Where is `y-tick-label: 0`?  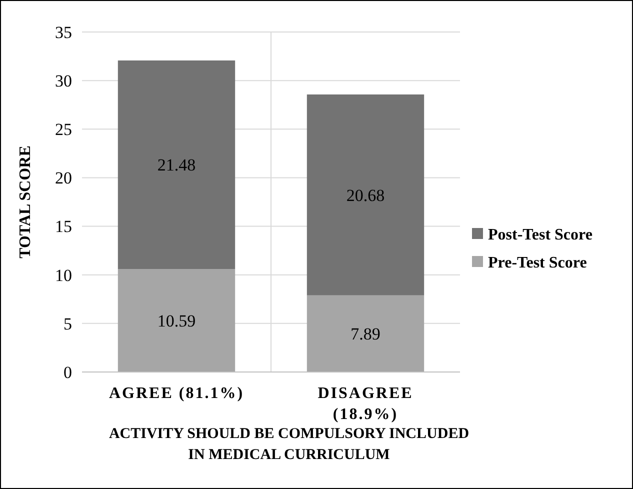
y-tick-label: 0 is located at coordinates (68, 372).